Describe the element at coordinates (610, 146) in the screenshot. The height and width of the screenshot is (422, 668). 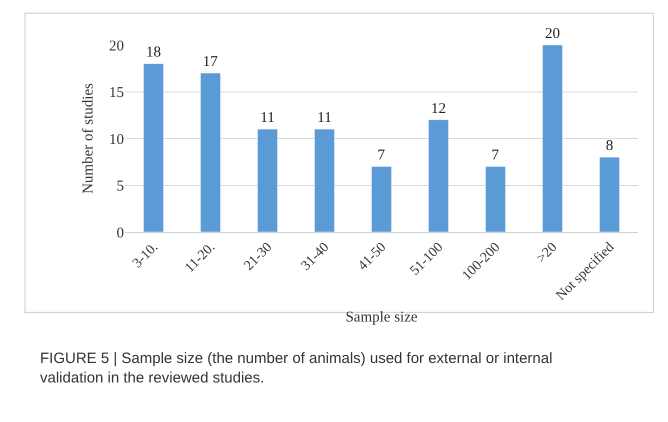
I see `data-label: 8` at that location.